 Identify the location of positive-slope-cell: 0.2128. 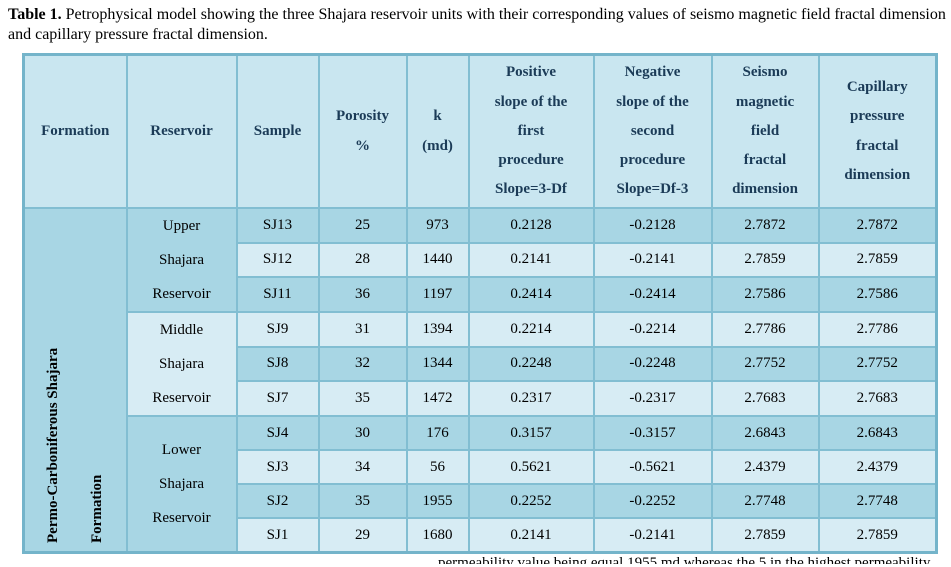
(531, 225).